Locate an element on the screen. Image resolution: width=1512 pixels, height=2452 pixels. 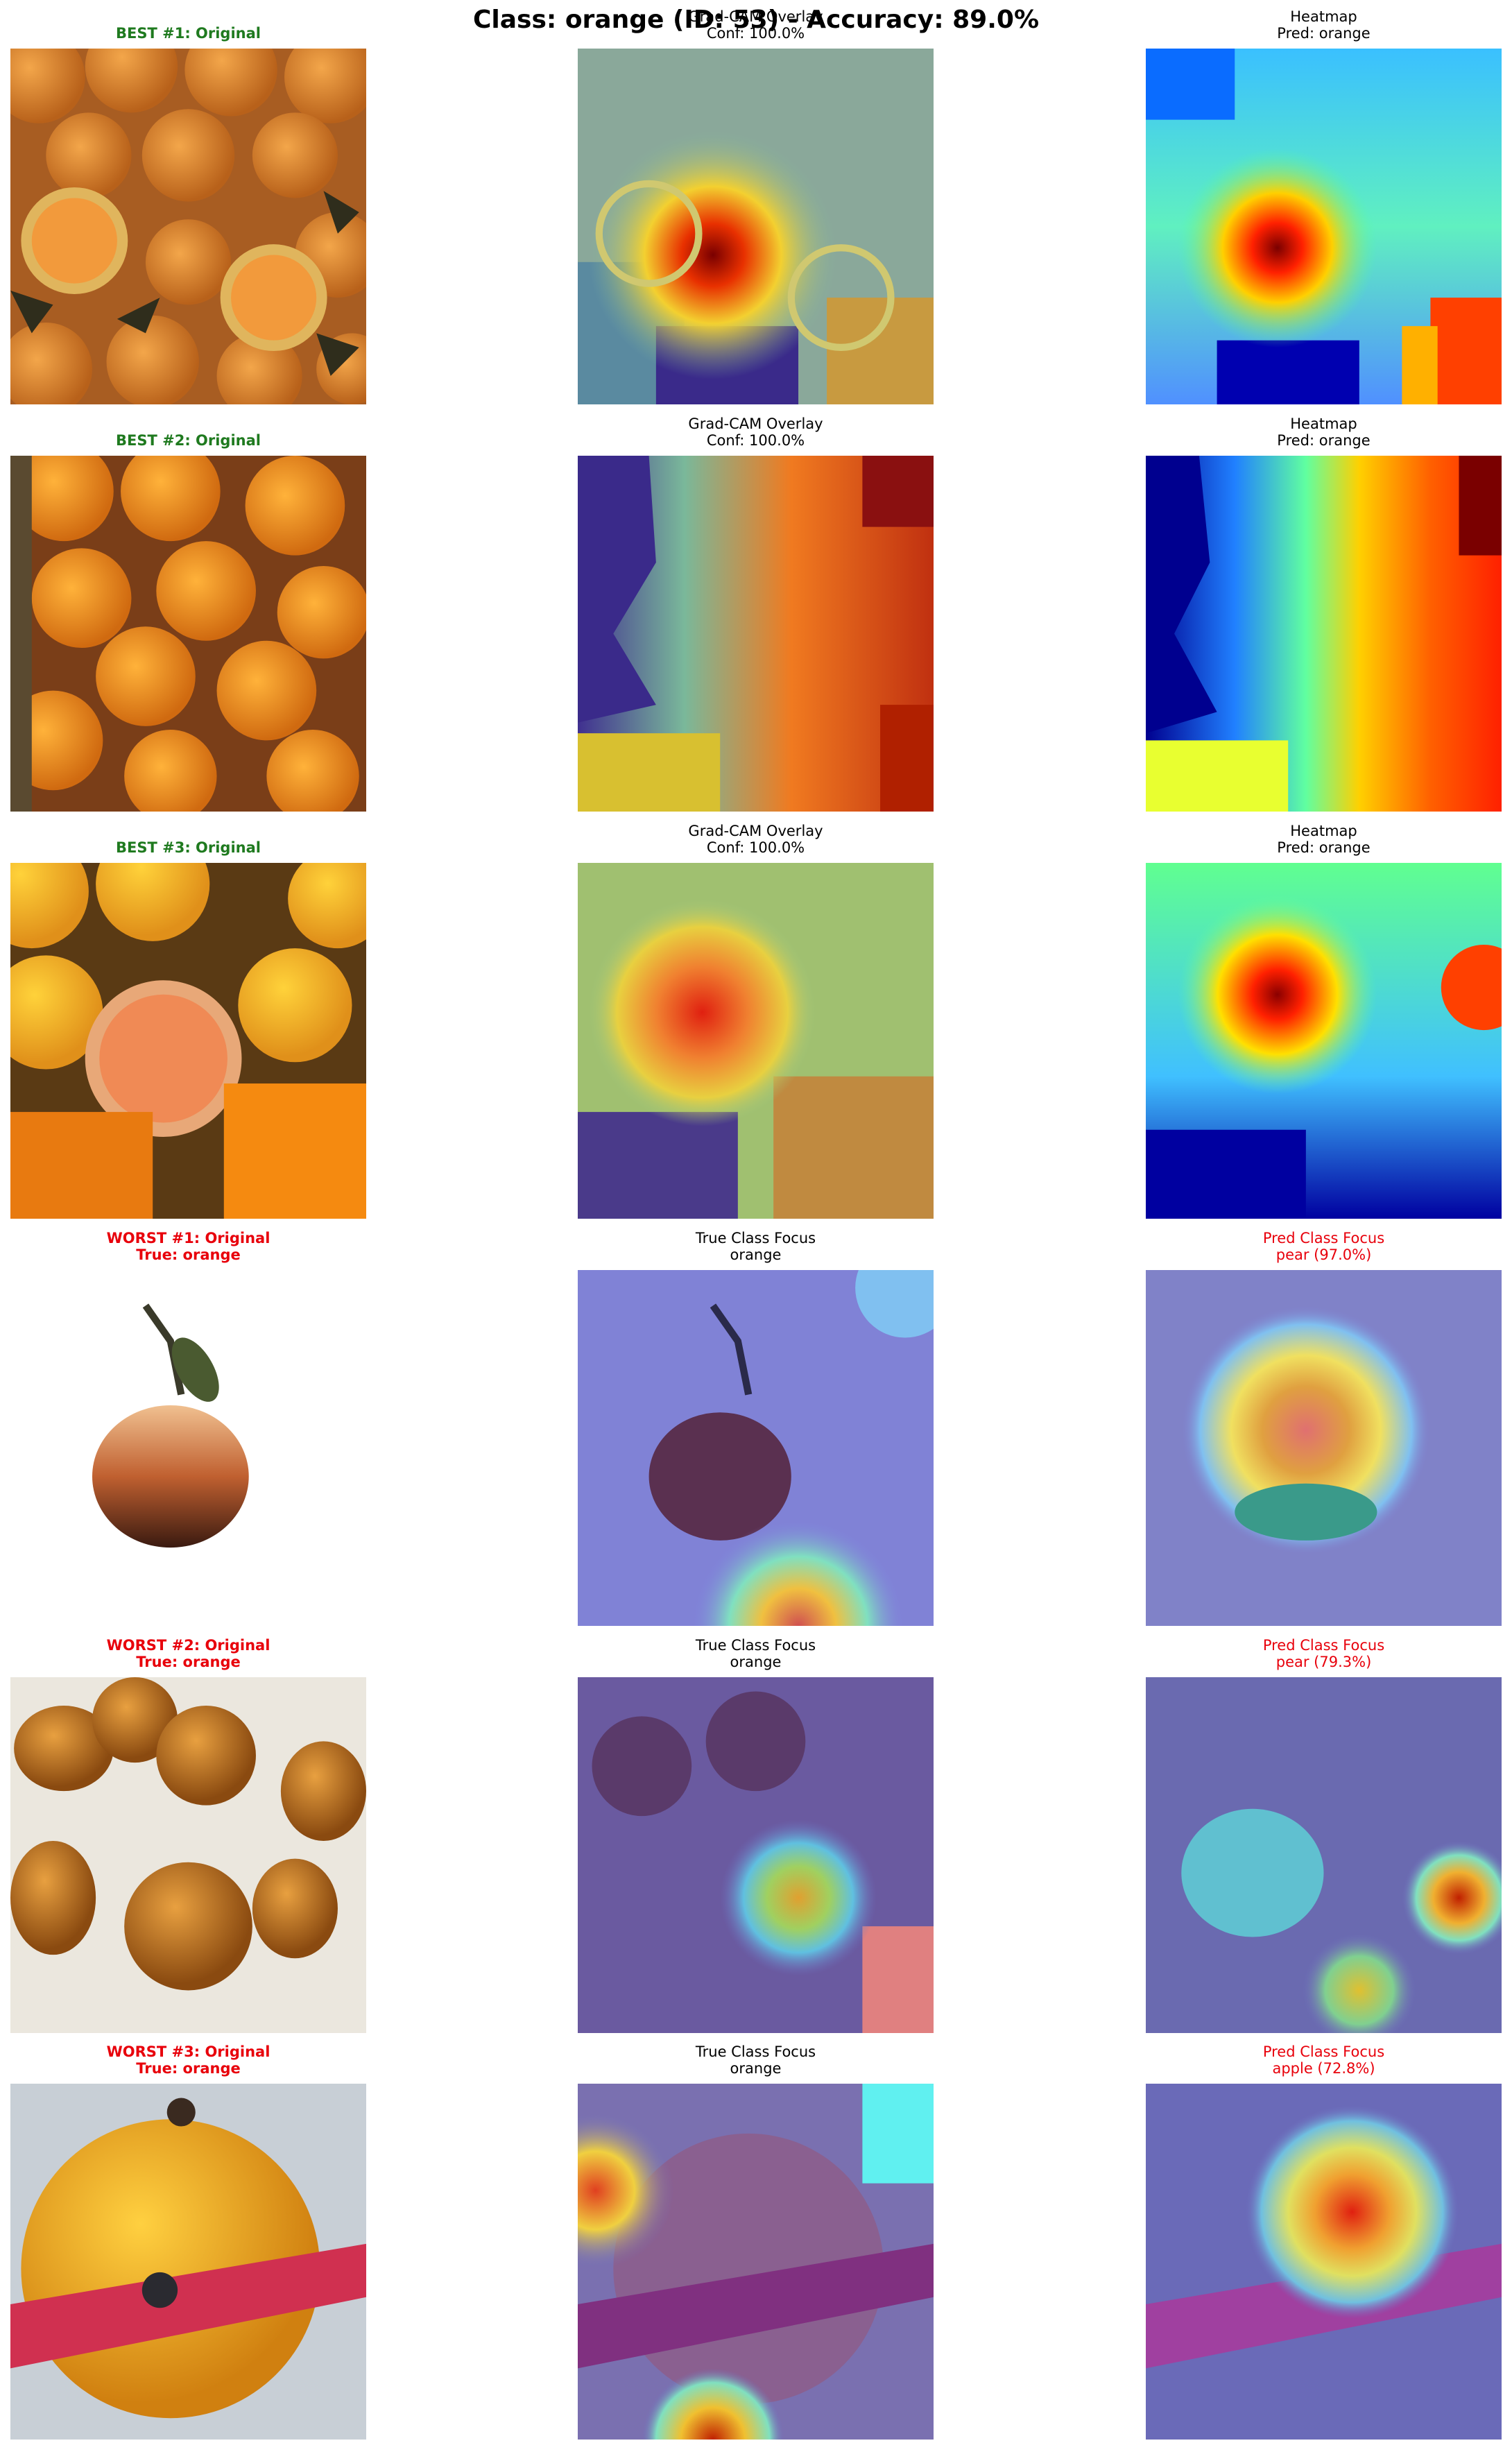
panel-title: BEST #3: Original is located at coordinates (189, 847).